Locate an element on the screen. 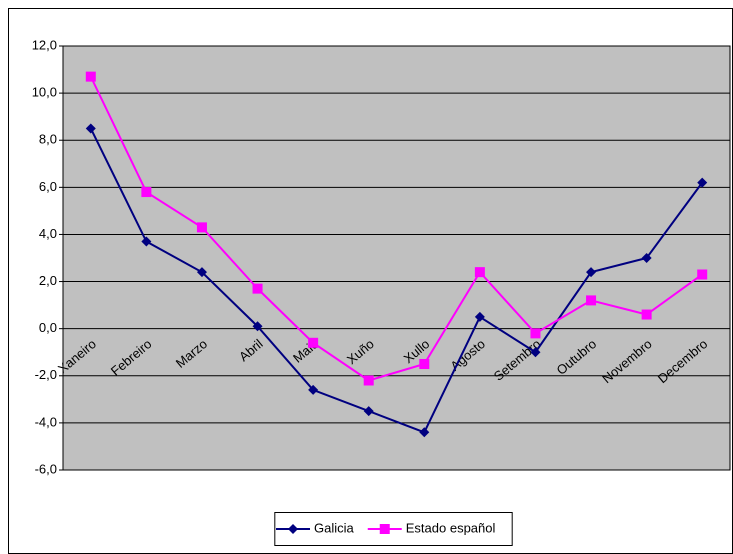 This screenshot has width=733, height=554. y-tick-label: 6,0 is located at coordinates (48, 186).